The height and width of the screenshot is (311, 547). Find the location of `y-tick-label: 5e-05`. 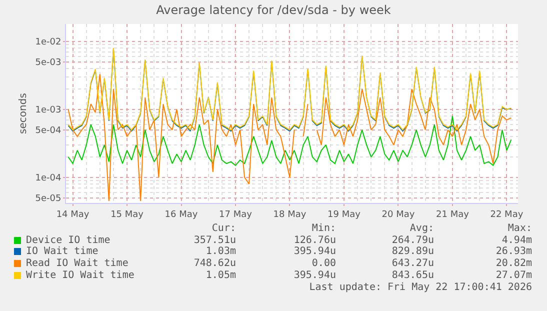

y-tick-label: 5e-05 is located at coordinates (48, 199).